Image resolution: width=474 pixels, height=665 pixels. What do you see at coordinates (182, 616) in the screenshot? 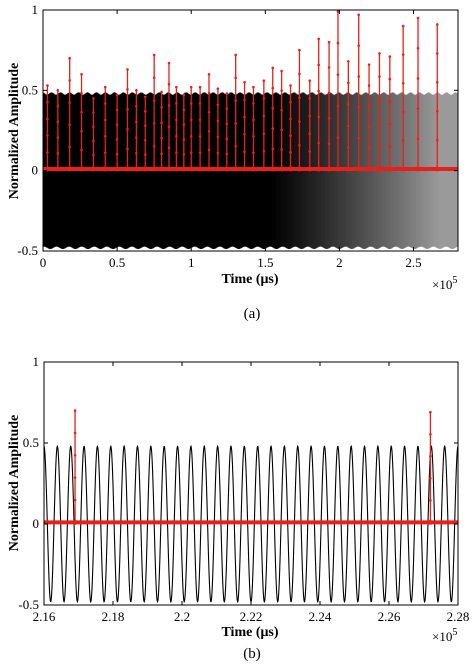
I see `x-tick-label: 2.2` at bounding box center [182, 616].